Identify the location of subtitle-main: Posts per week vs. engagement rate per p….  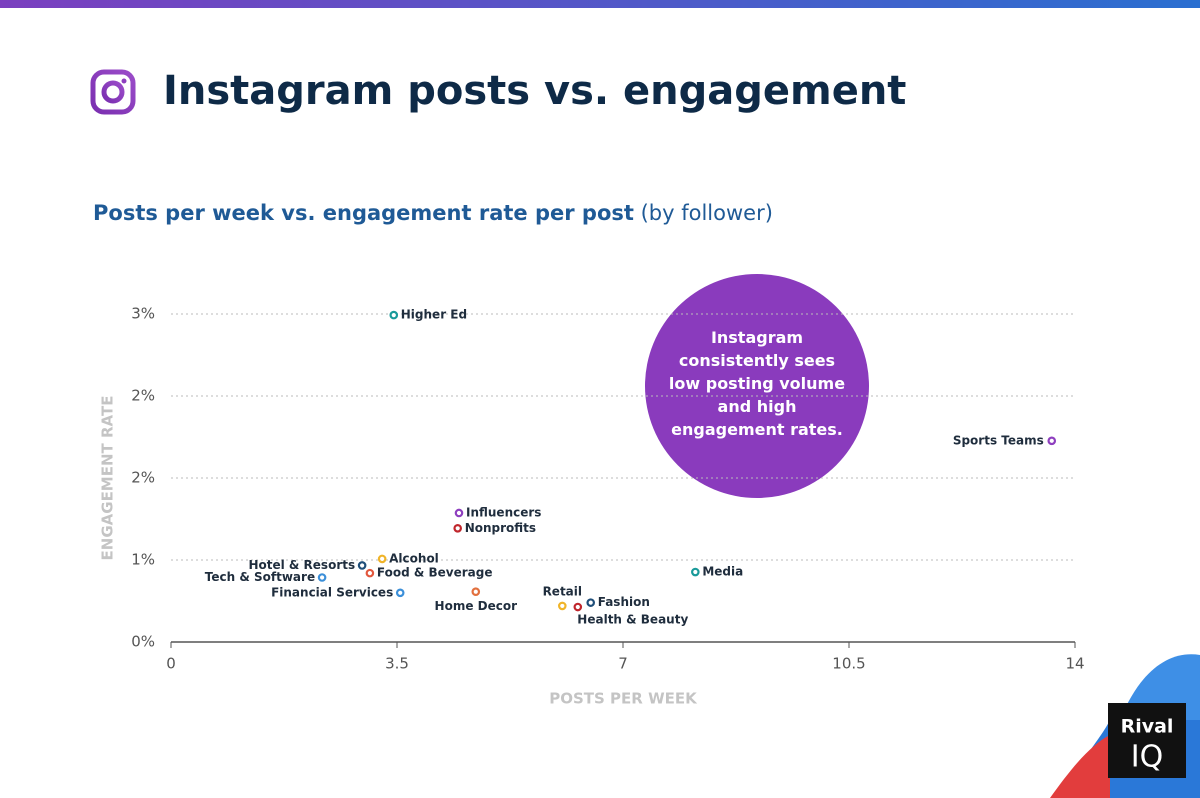
(363, 213).